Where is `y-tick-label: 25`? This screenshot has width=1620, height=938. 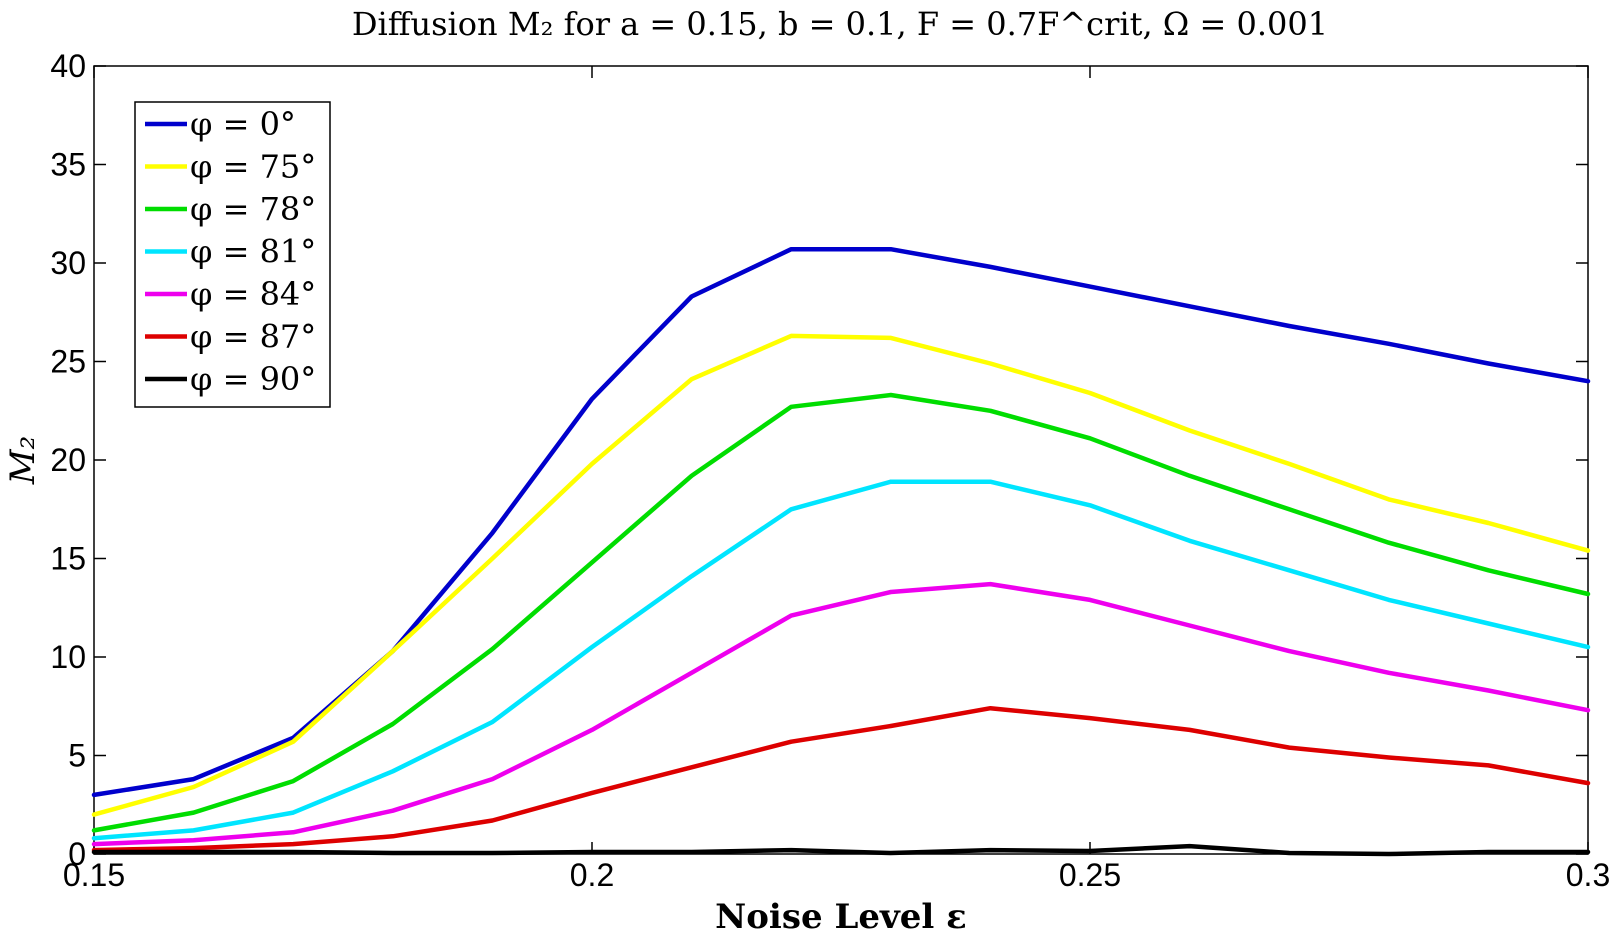
y-tick-label: 25 is located at coordinates (68, 362).